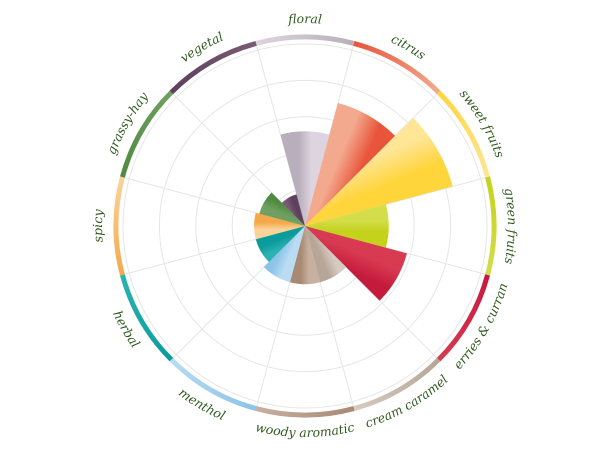 This screenshot has height=450, width=610. What do you see at coordinates (201, 404) in the screenshot?
I see `label-menthol: menthol` at bounding box center [201, 404].